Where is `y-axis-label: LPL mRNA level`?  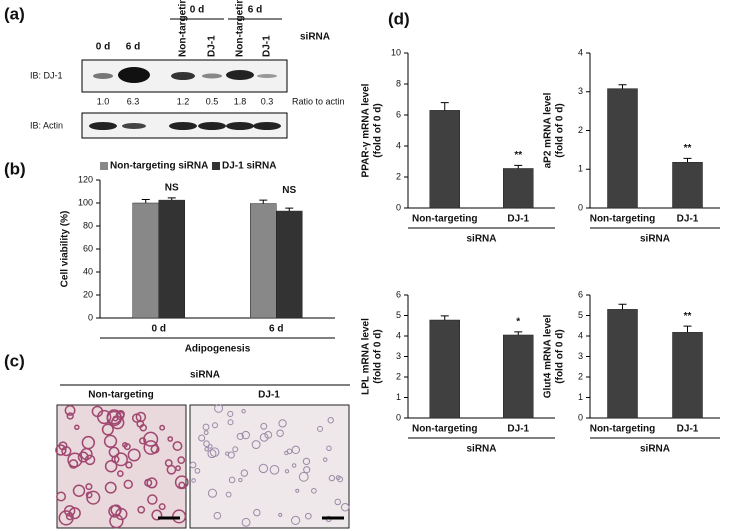 y-axis-label: LPL mRNA level is located at coordinates (366, 356).